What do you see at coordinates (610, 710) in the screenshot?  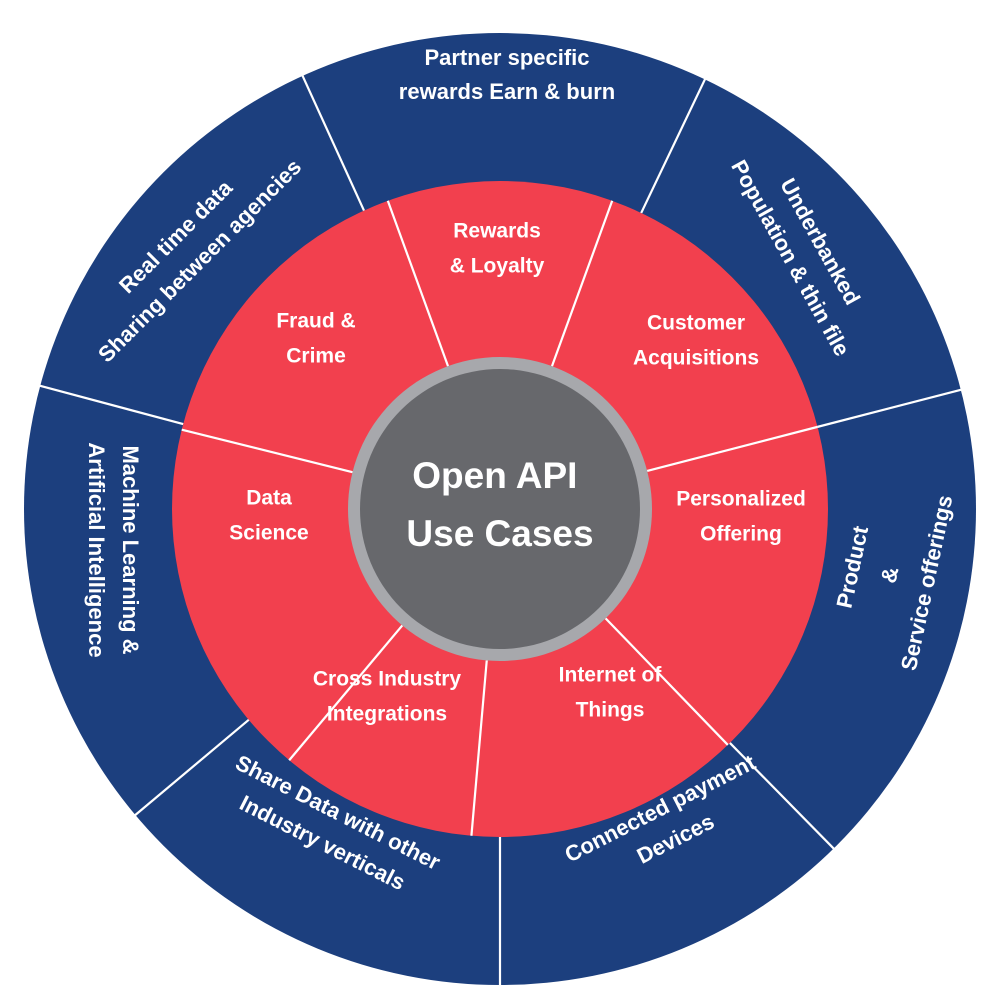 I see `inner-segment-label-line: Things` at bounding box center [610, 710].